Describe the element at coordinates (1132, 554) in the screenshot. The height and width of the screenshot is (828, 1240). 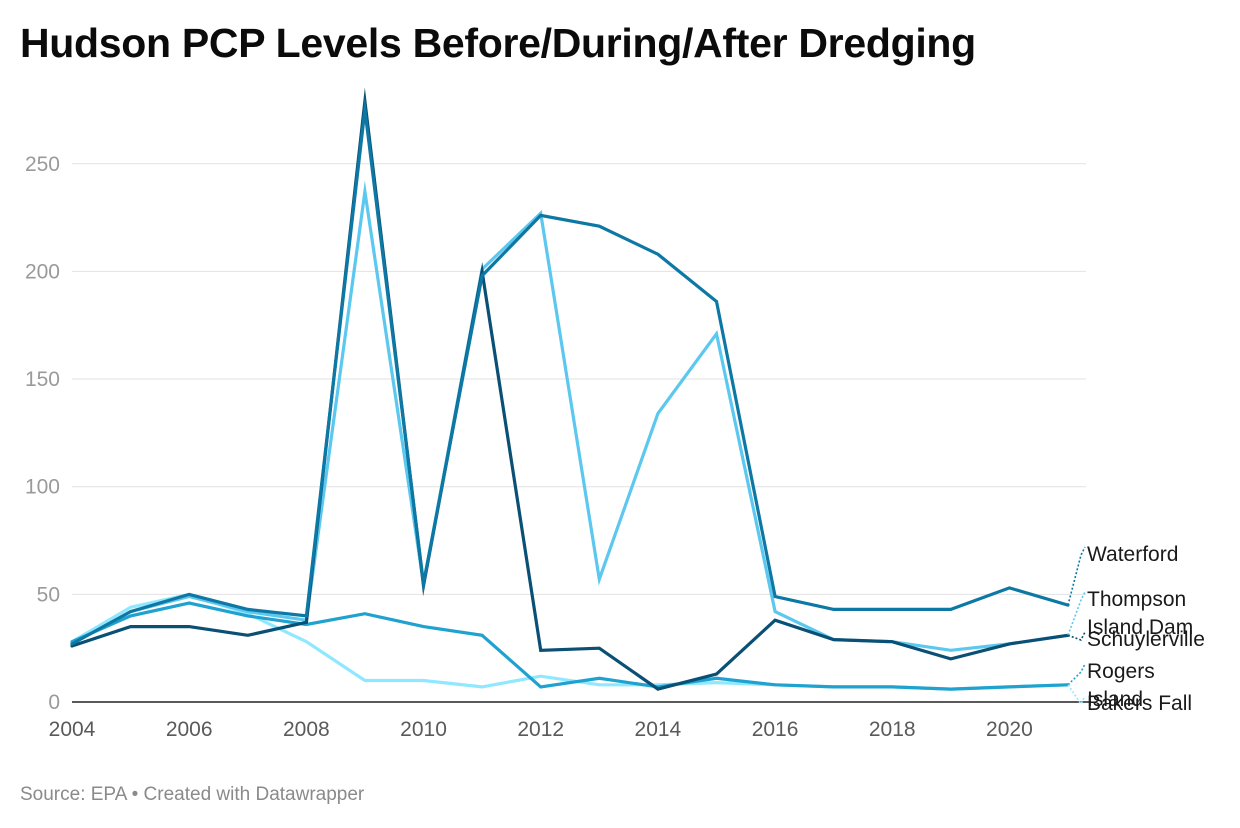
I see `series-label-waterford: Waterford` at that location.